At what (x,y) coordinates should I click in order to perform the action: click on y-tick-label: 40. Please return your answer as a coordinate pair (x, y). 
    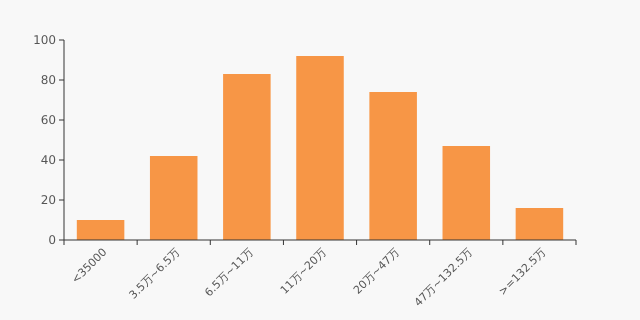
    Looking at the image, I should click on (48, 160).